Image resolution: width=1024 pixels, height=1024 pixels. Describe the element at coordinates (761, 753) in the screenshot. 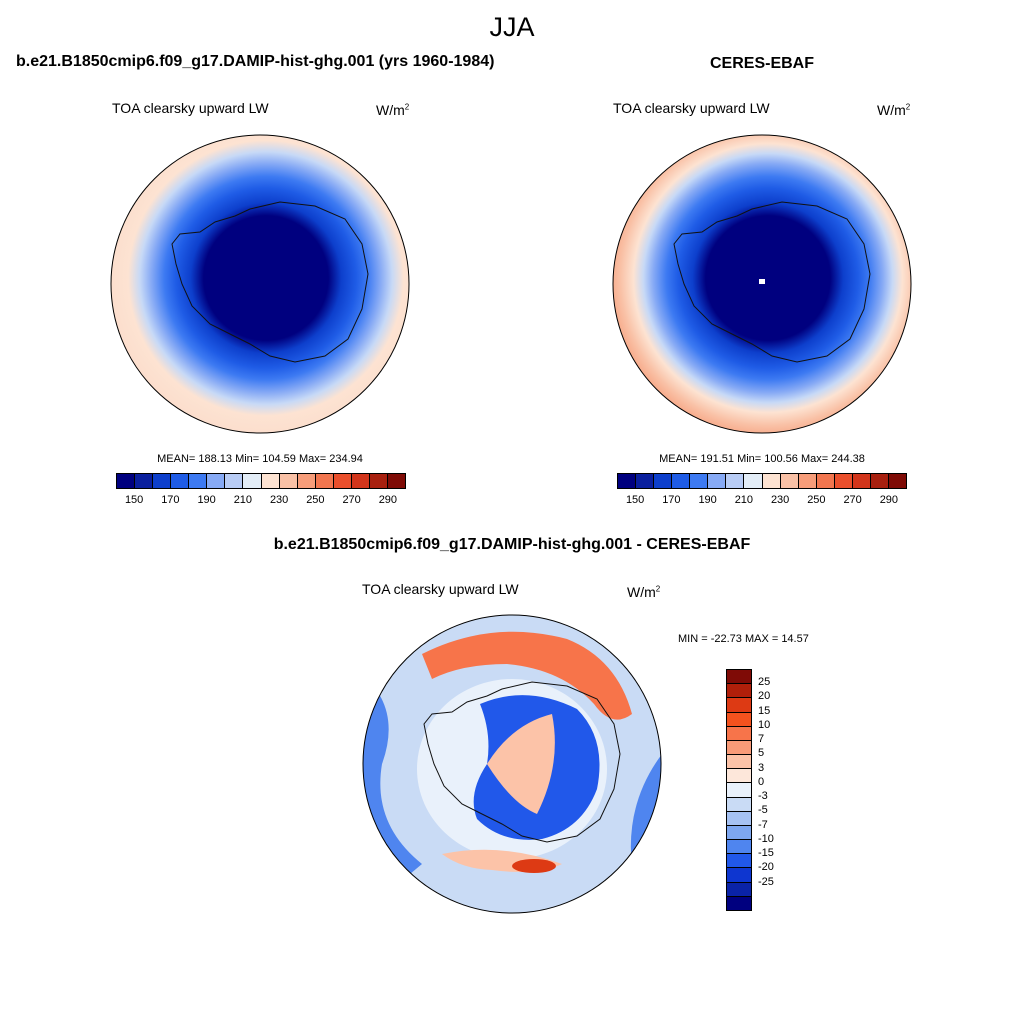

I see `colorbar-tick-label: 5` at that location.